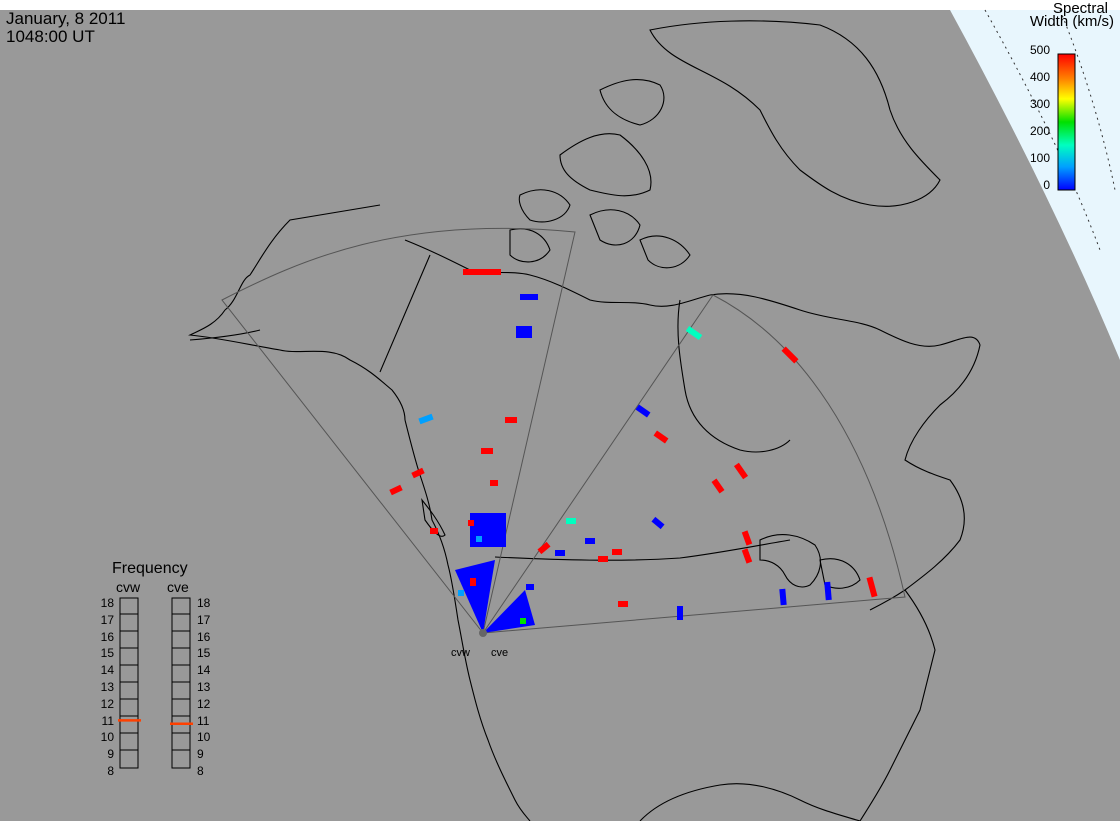 The image size is (1120, 821). I want to click on frequency-tick-right: 18, so click(204, 603).